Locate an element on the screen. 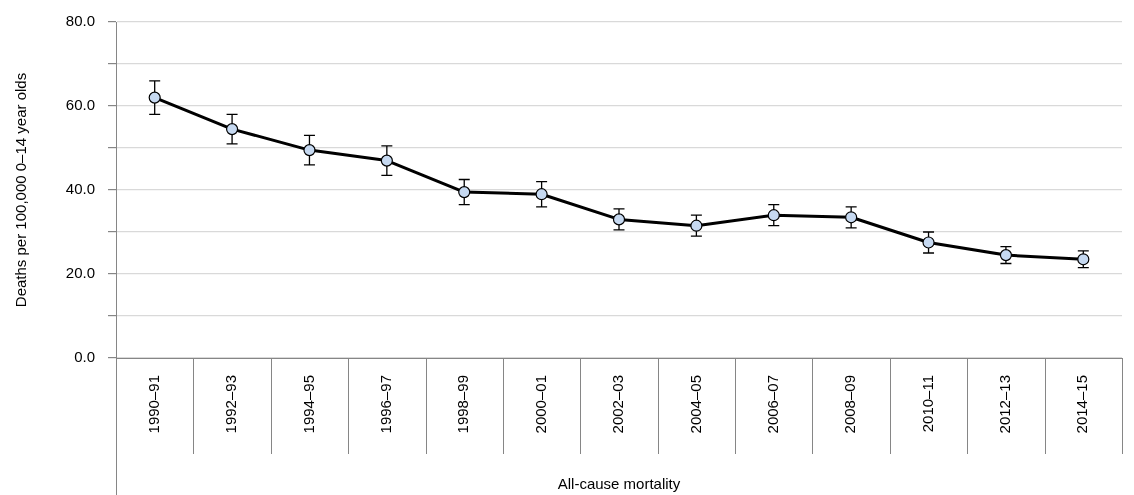 This screenshot has height=495, width=1134. y-tick-label: 0.0 is located at coordinates (84, 357).